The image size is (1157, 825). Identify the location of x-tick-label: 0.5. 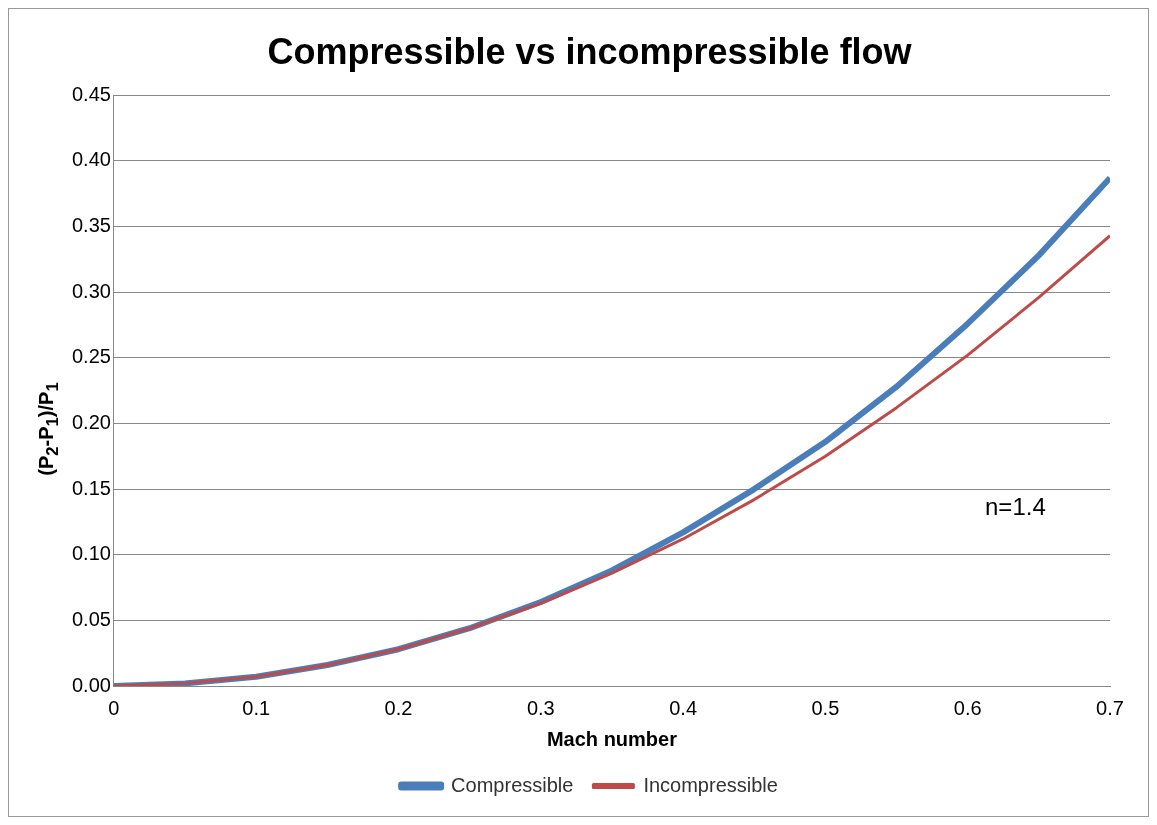
(825, 707).